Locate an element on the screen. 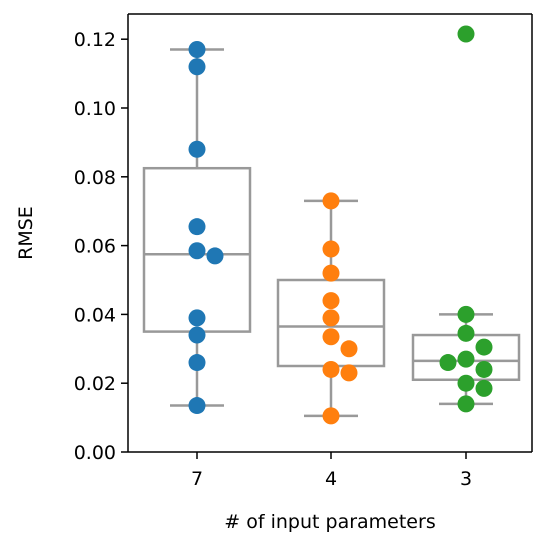  y-tick-label: 0.04 is located at coordinates (95, 315).